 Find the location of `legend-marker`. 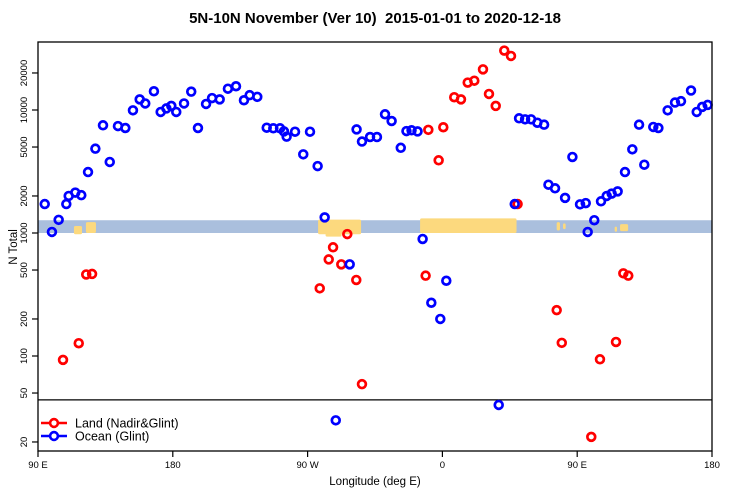

legend-marker is located at coordinates (54, 436).